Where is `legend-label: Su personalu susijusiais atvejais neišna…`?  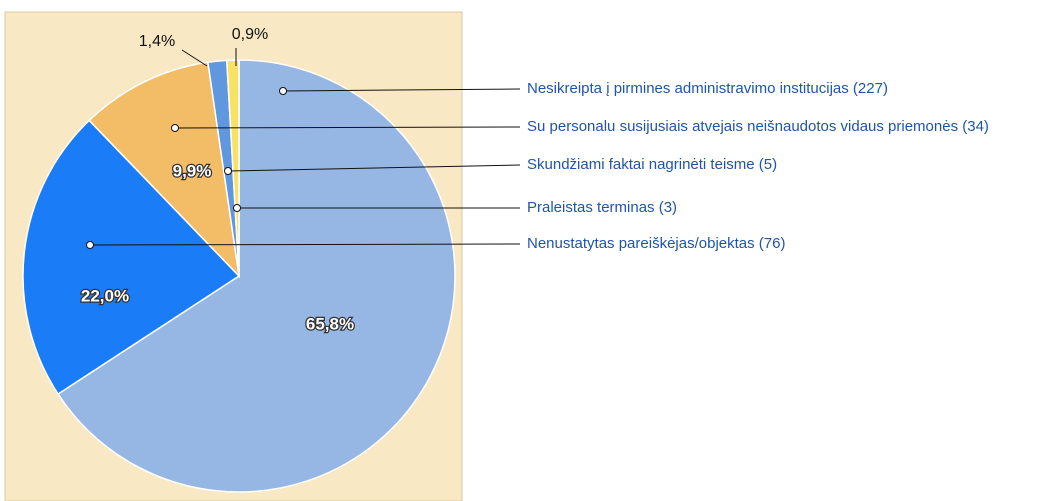
legend-label: Su personalu susijusiais atvejais neišna… is located at coordinates (758, 126).